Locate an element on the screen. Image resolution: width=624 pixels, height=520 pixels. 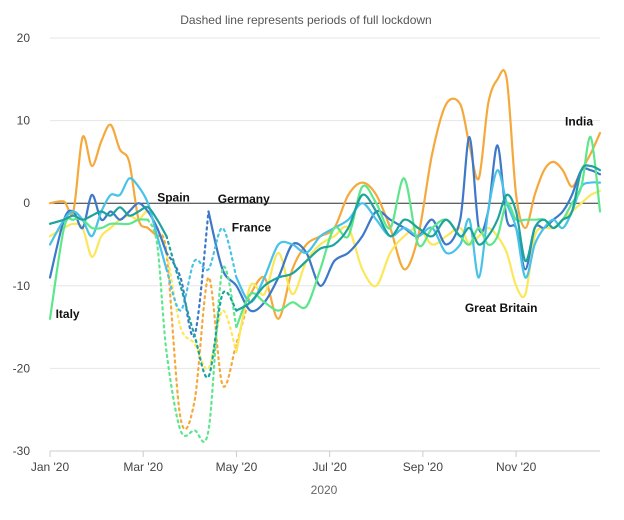
series-line-france-lockdown is located at coordinates (201, 269).